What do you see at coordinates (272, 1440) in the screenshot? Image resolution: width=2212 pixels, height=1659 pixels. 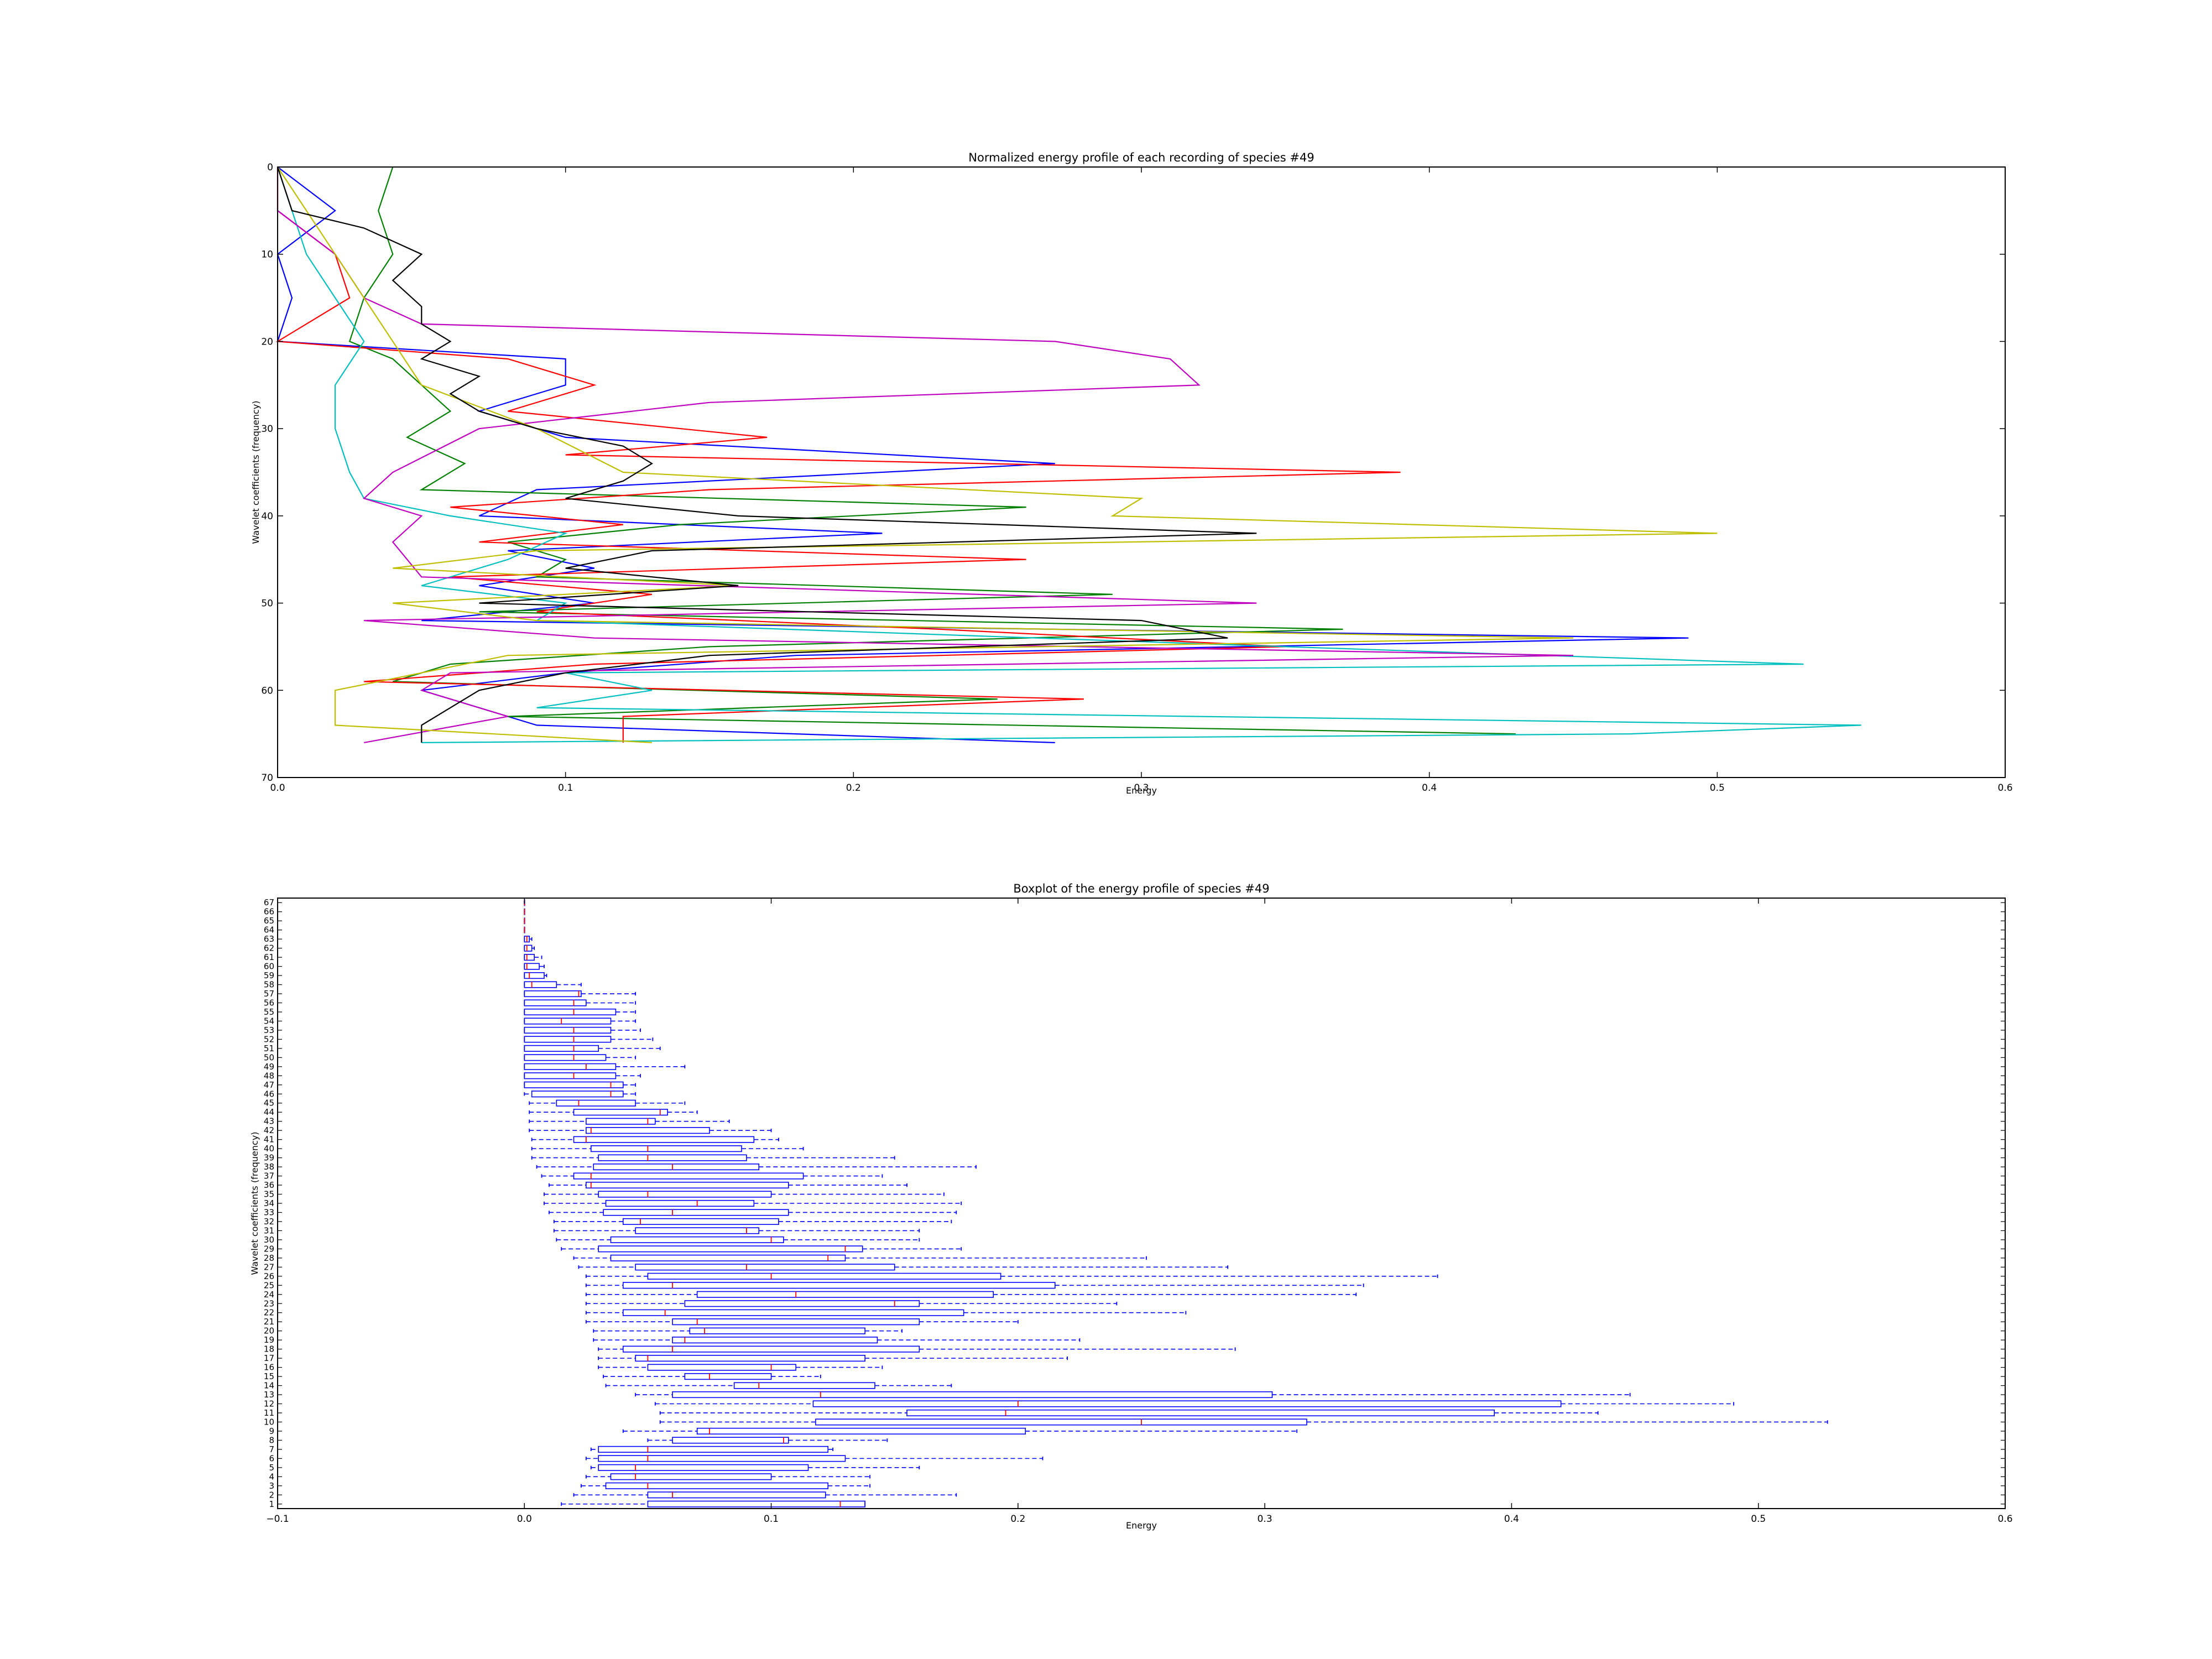 I see `y-tick-label: 8` at bounding box center [272, 1440].